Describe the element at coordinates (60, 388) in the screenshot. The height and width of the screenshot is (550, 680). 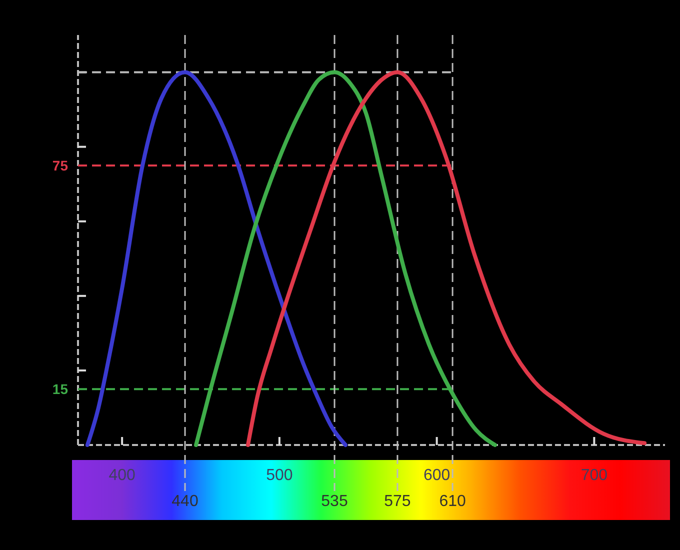
I see `ref-line-label: 15` at that location.